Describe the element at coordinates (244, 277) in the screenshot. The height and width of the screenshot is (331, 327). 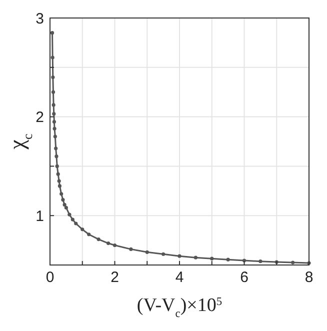
I see `x-tick-label: 6` at that location.